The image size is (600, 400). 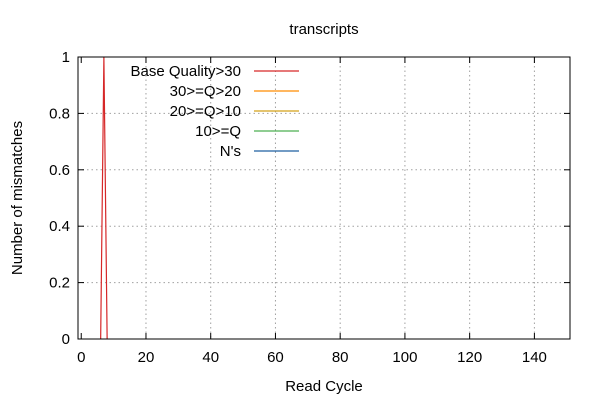 I want to click on y-tick-label: 0.6, so click(x=59, y=170).